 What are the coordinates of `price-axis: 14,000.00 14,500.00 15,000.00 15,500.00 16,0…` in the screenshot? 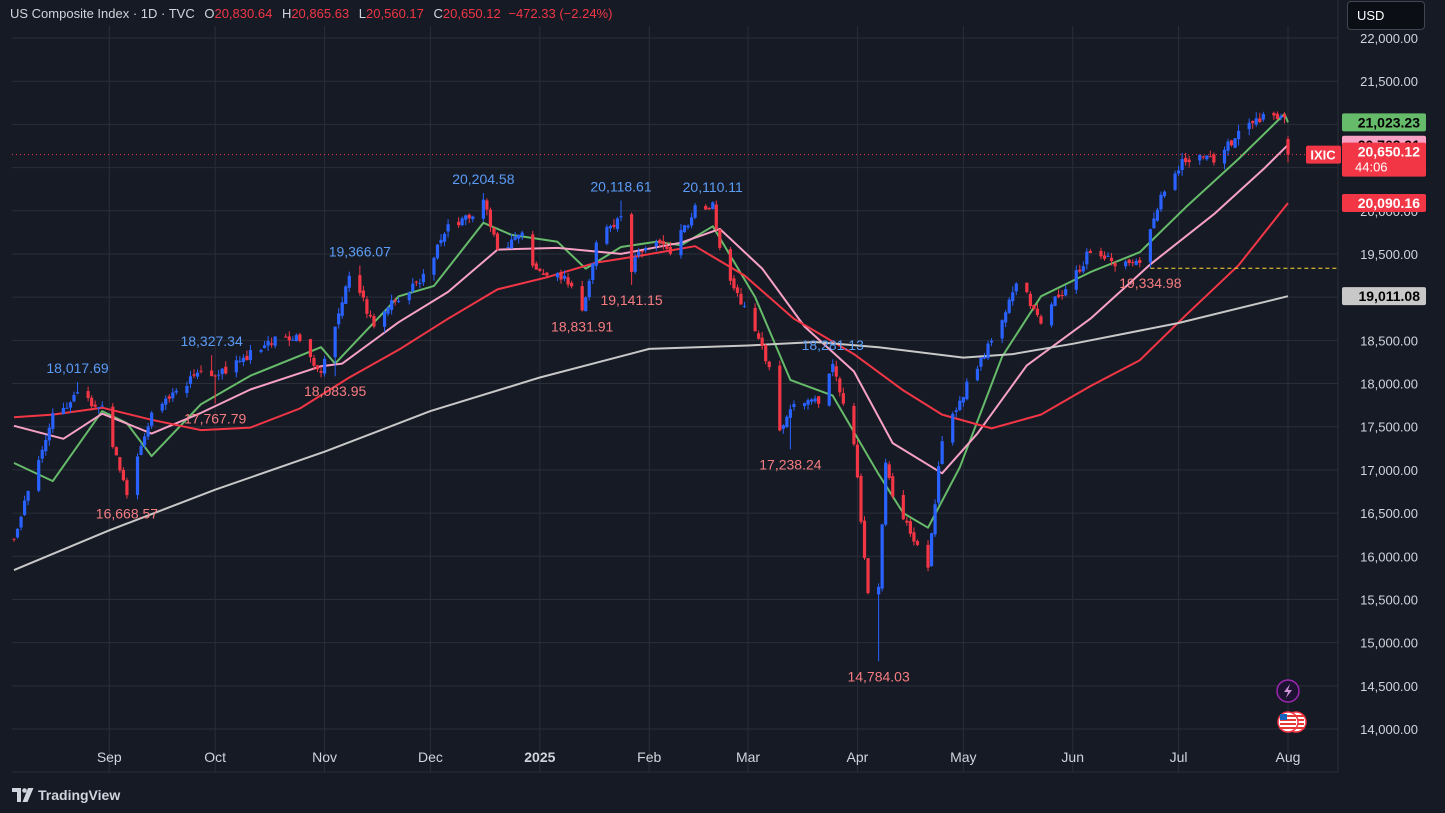 It's located at (1389, 384).